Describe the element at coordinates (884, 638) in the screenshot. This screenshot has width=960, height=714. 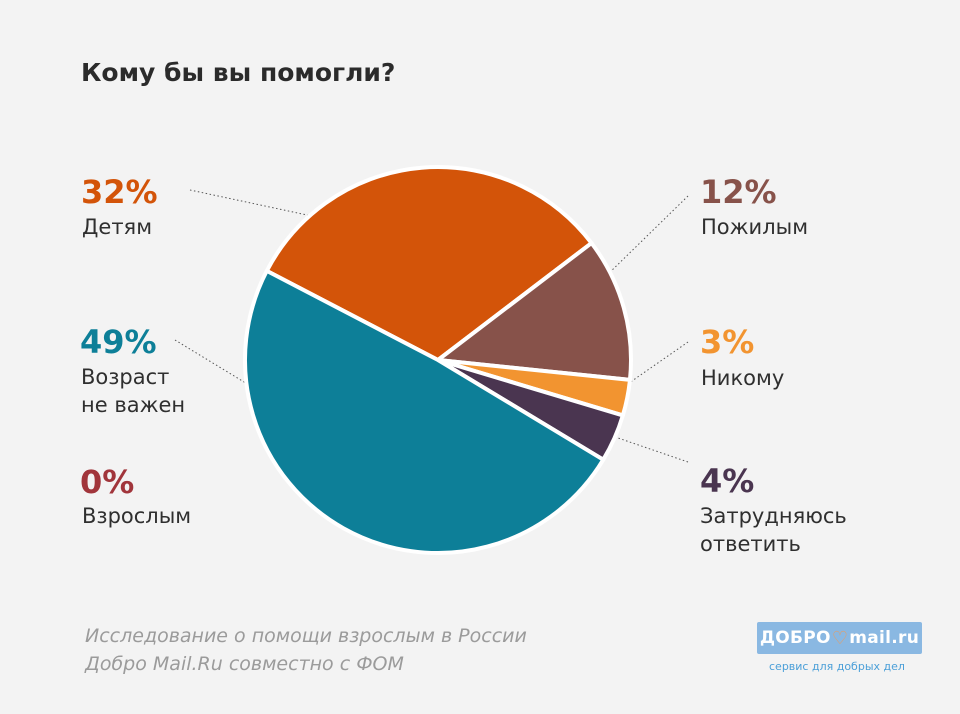
I see `logo-text-right: mail.ru` at that location.